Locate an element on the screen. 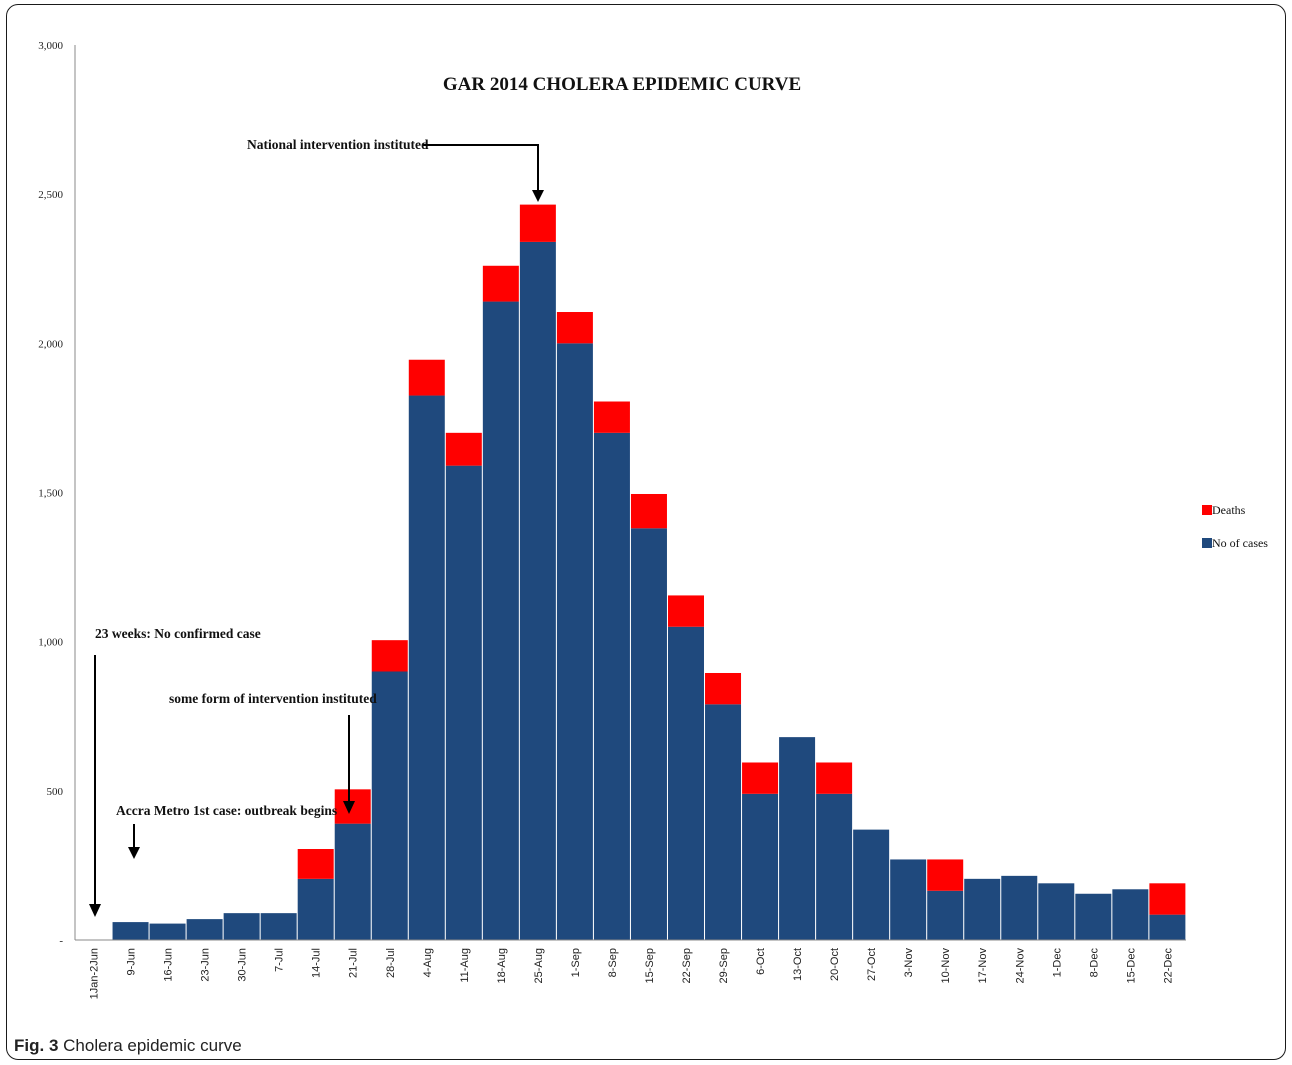 The width and height of the screenshot is (1292, 1065). bar-cases-10-Nov is located at coordinates (945, 915).